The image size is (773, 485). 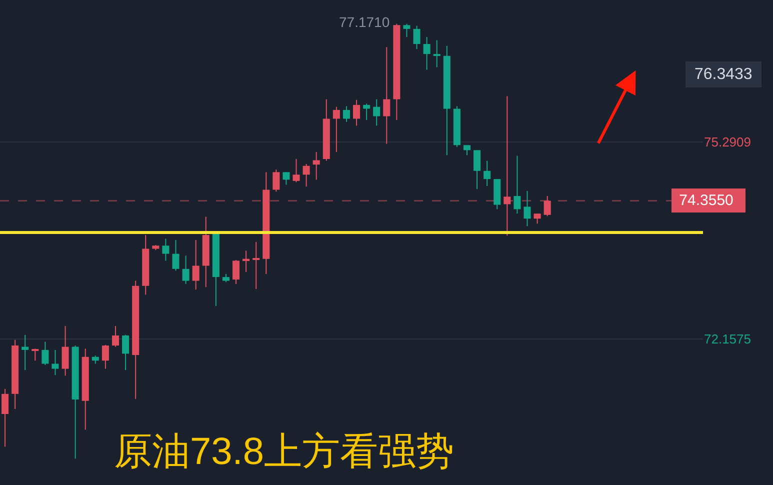 I want to click on annotation: 76.3433, so click(x=723, y=74).